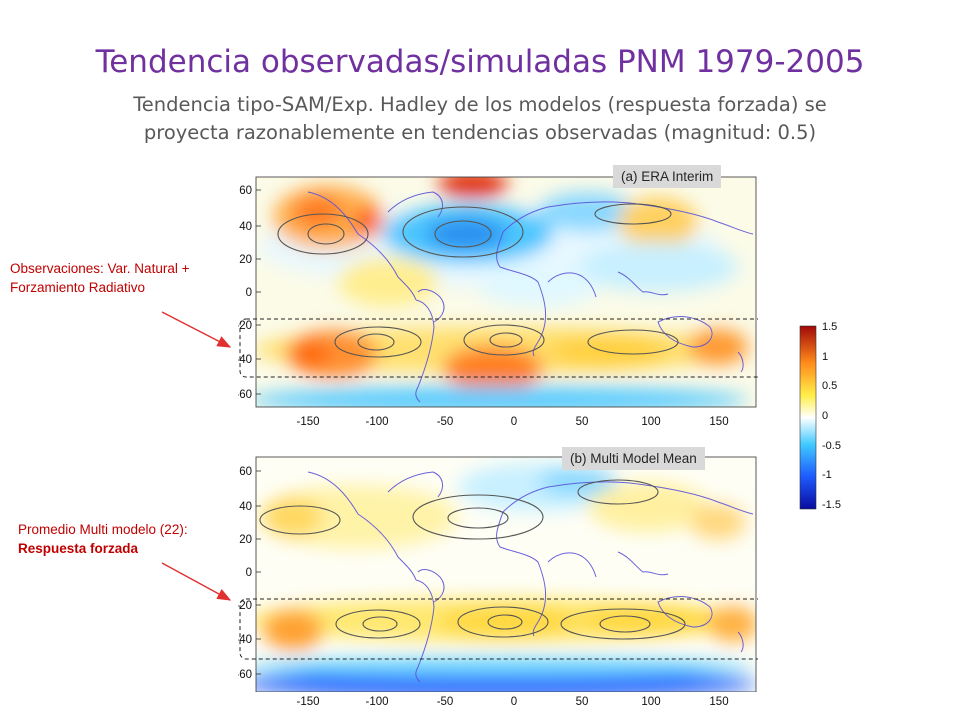 The width and height of the screenshot is (960, 720). What do you see at coordinates (196, 581) in the screenshot?
I see `multimodel-arrow` at bounding box center [196, 581].